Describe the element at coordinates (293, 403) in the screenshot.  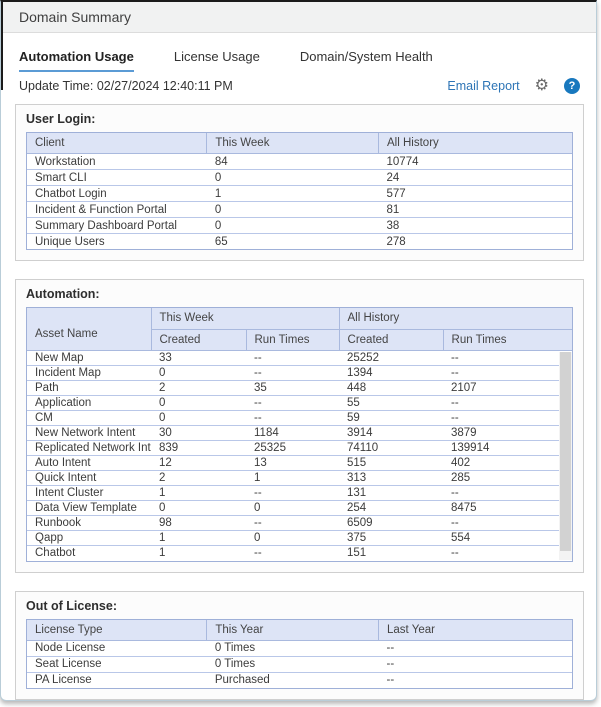
I see `table-row: Application 0 -- 55 --` at that location.